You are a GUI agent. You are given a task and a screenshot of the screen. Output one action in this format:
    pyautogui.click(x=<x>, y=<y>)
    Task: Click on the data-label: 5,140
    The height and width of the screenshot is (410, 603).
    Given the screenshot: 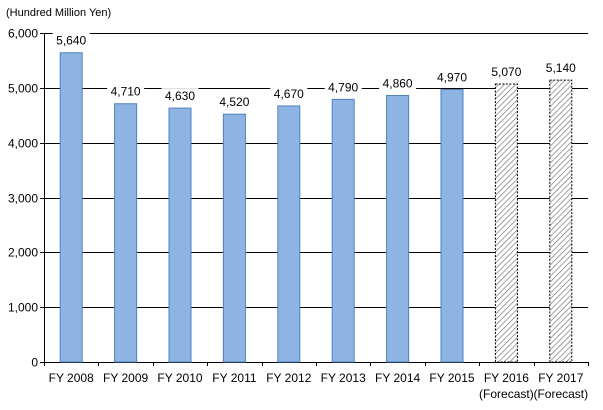 What is the action you would take?
    pyautogui.click(x=561, y=68)
    